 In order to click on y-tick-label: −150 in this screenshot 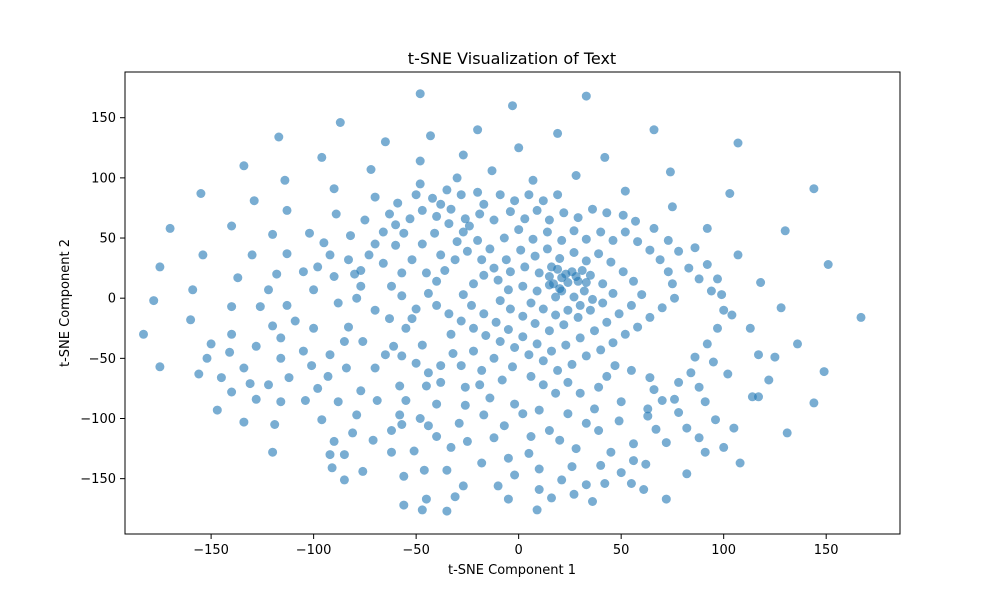, I will do `click(98, 479)`.